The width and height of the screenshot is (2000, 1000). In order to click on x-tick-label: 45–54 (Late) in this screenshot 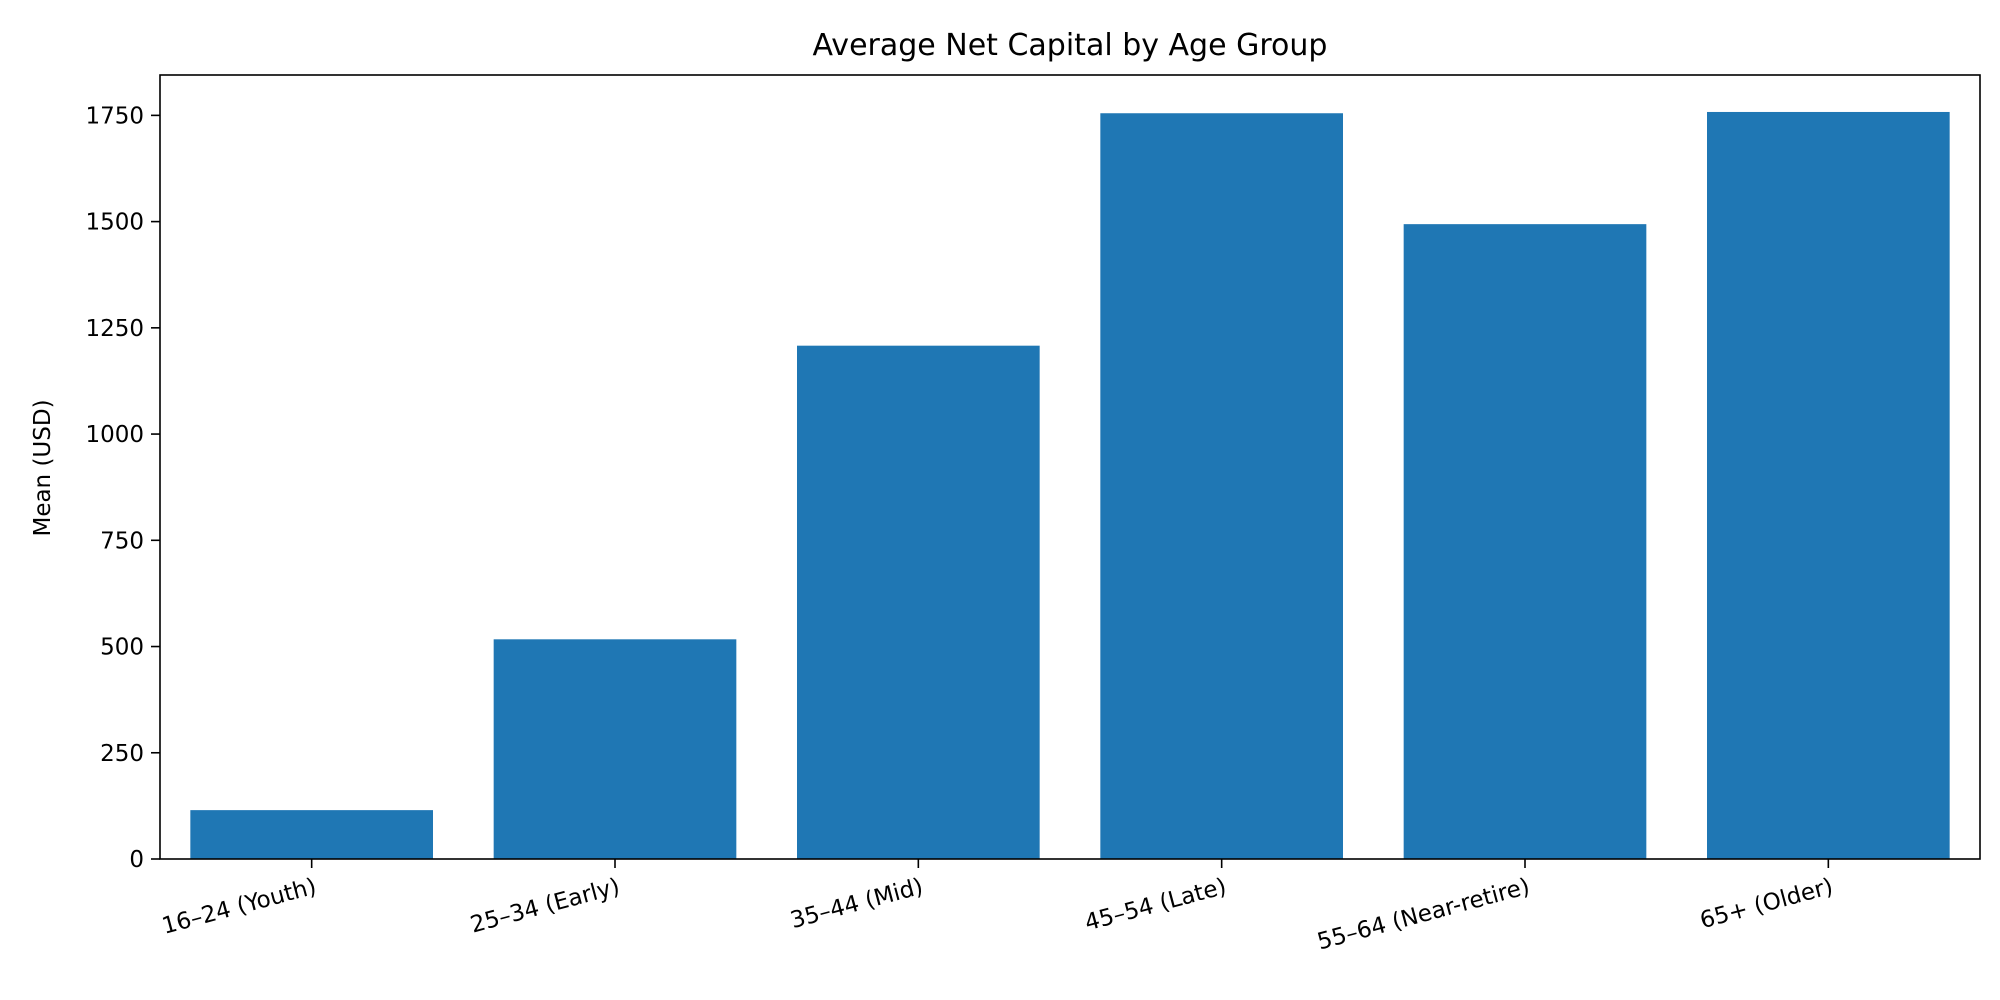, I will do `click(1155, 905)`.